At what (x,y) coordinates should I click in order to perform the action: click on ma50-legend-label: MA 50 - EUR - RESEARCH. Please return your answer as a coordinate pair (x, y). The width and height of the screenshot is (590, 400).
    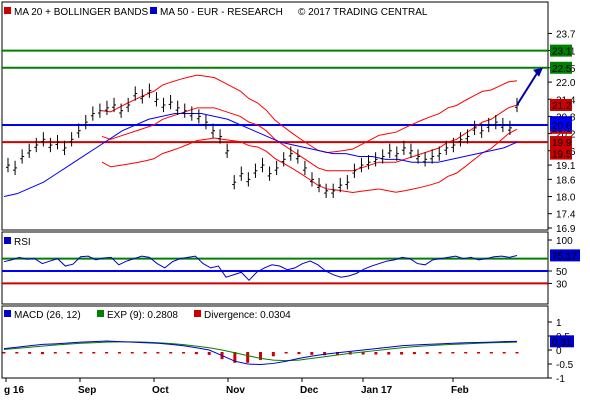
    Looking at the image, I should click on (221, 12).